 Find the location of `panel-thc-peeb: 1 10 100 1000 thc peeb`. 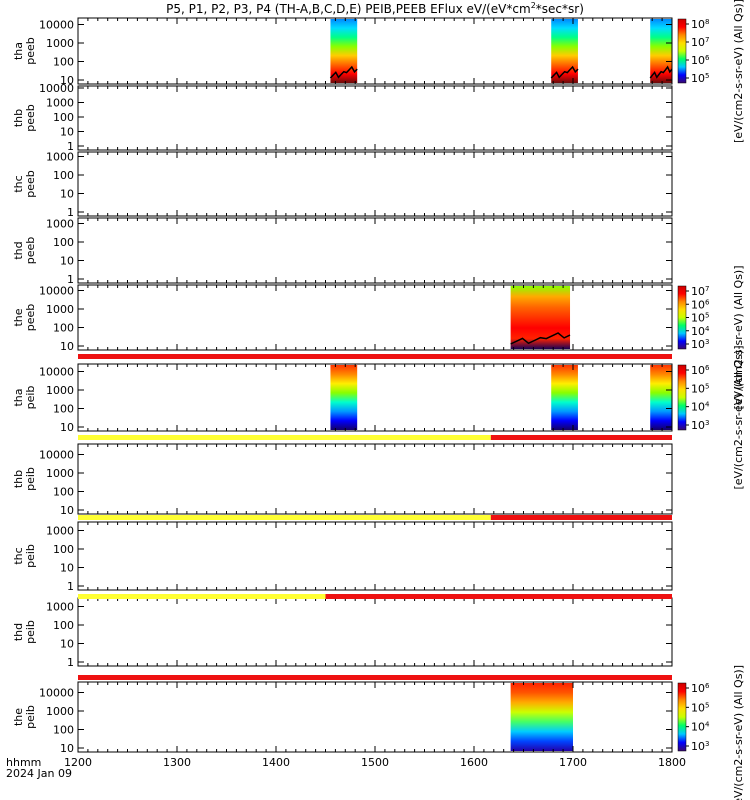

panel-thc-peeb: 1 10 100 1000 thc peeb is located at coordinates (342, 185).